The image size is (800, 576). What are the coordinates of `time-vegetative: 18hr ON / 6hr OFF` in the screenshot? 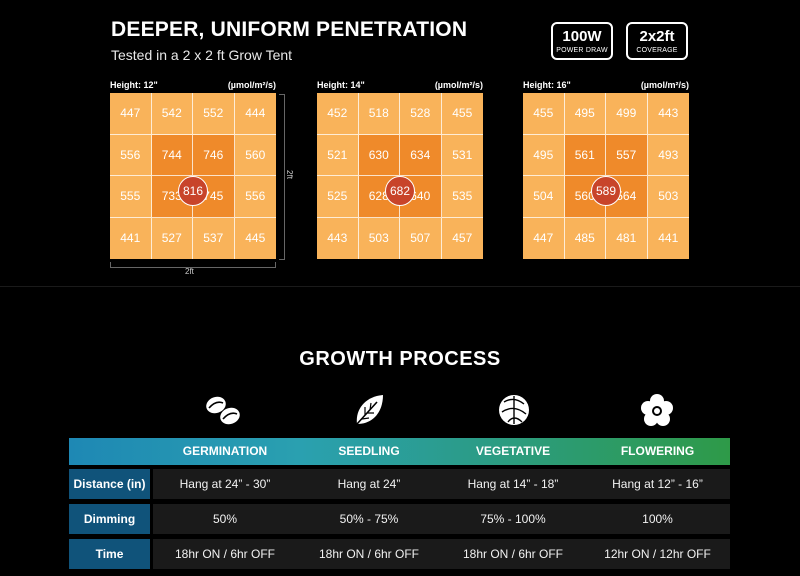 It's located at (513, 554).